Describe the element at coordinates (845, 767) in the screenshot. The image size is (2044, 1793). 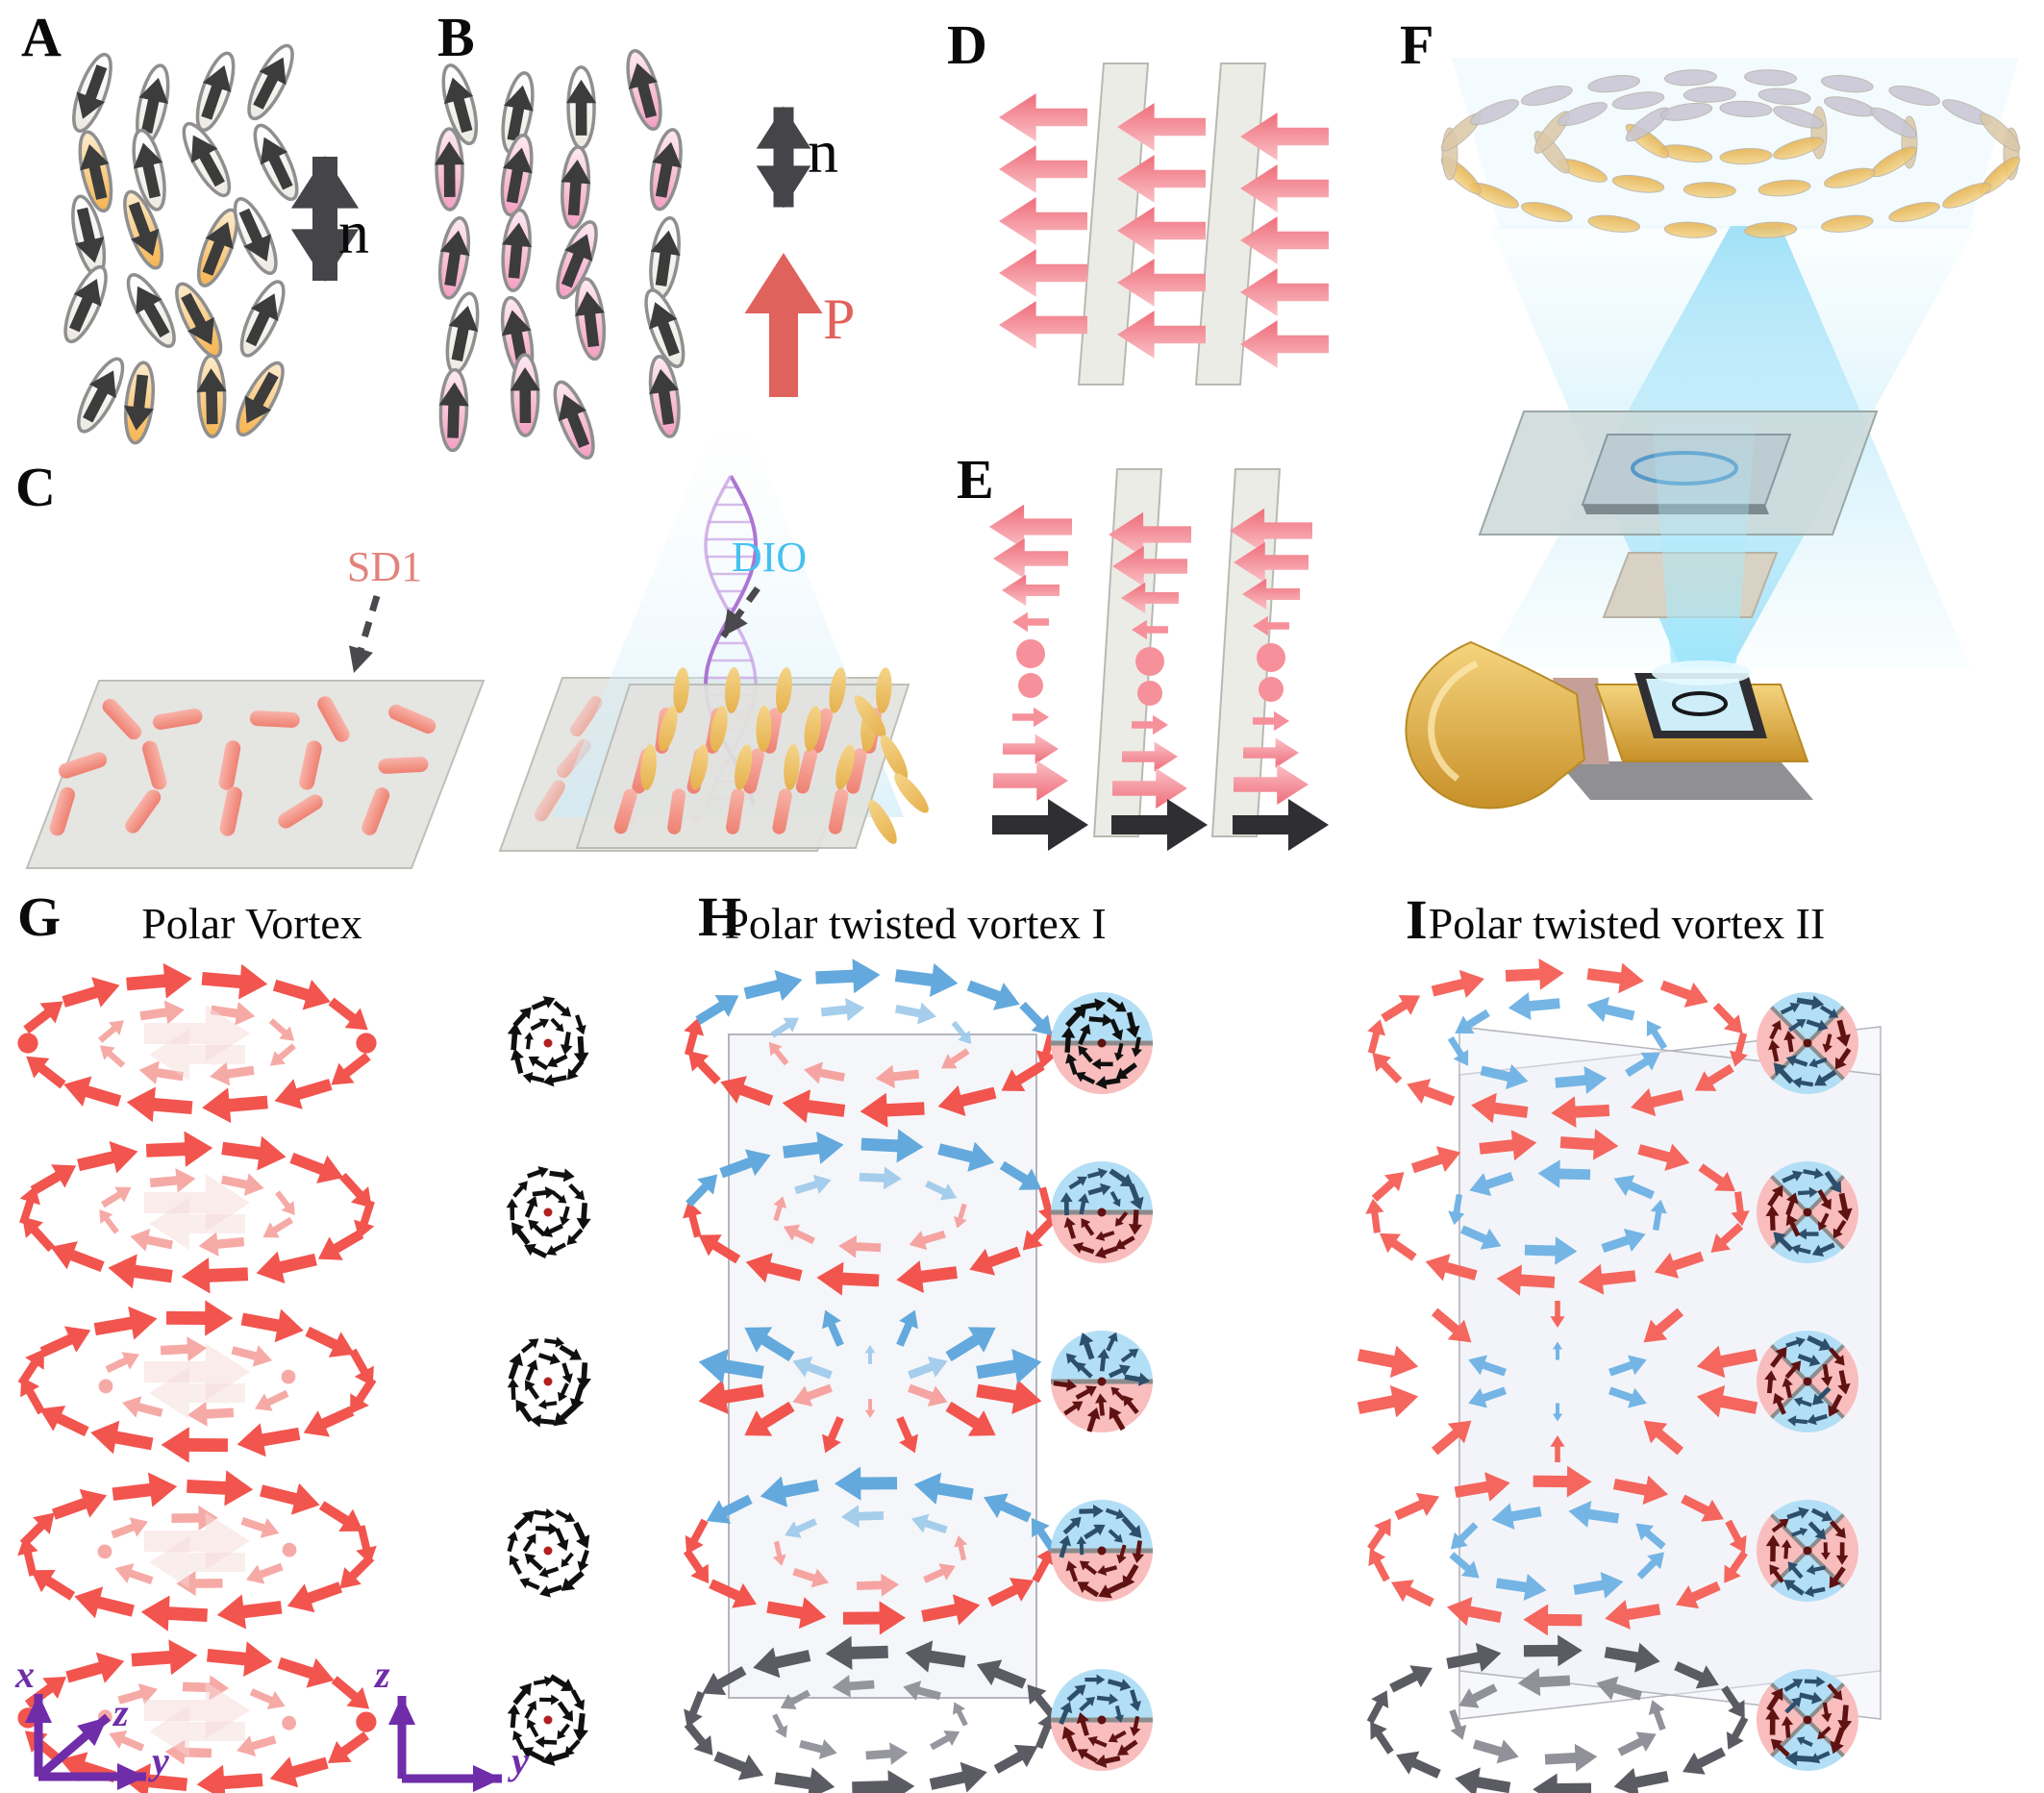
I see `dio-molecule` at that location.